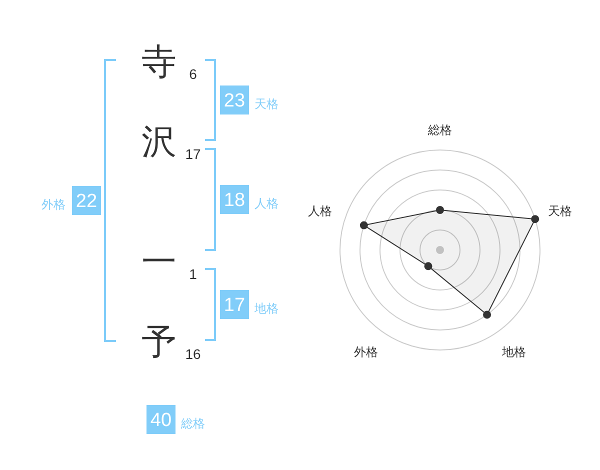 The image size is (600, 470). What do you see at coordinates (54, 205) in the screenshot?
I see `category-label: 外格` at bounding box center [54, 205].